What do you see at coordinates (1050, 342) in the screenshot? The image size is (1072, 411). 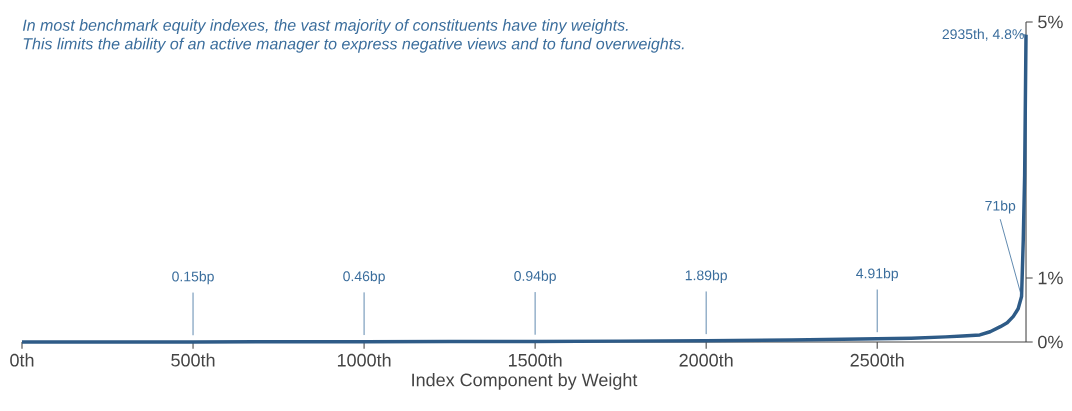 I see `y-tick-label: 0%` at bounding box center [1050, 342].